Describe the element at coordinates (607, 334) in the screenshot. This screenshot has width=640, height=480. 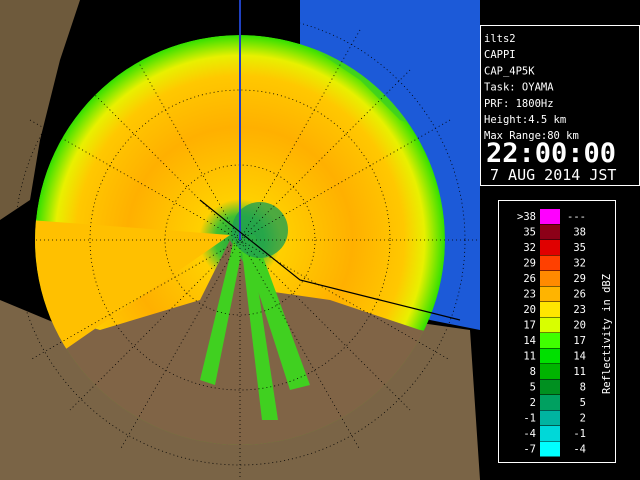
I see `legend-title: Reflectivity in dBZ` at that location.